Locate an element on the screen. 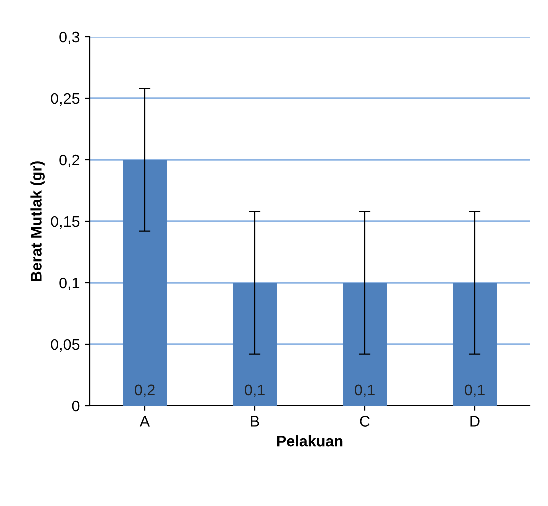  y-tick-label: 0,2 is located at coordinates (70, 161).